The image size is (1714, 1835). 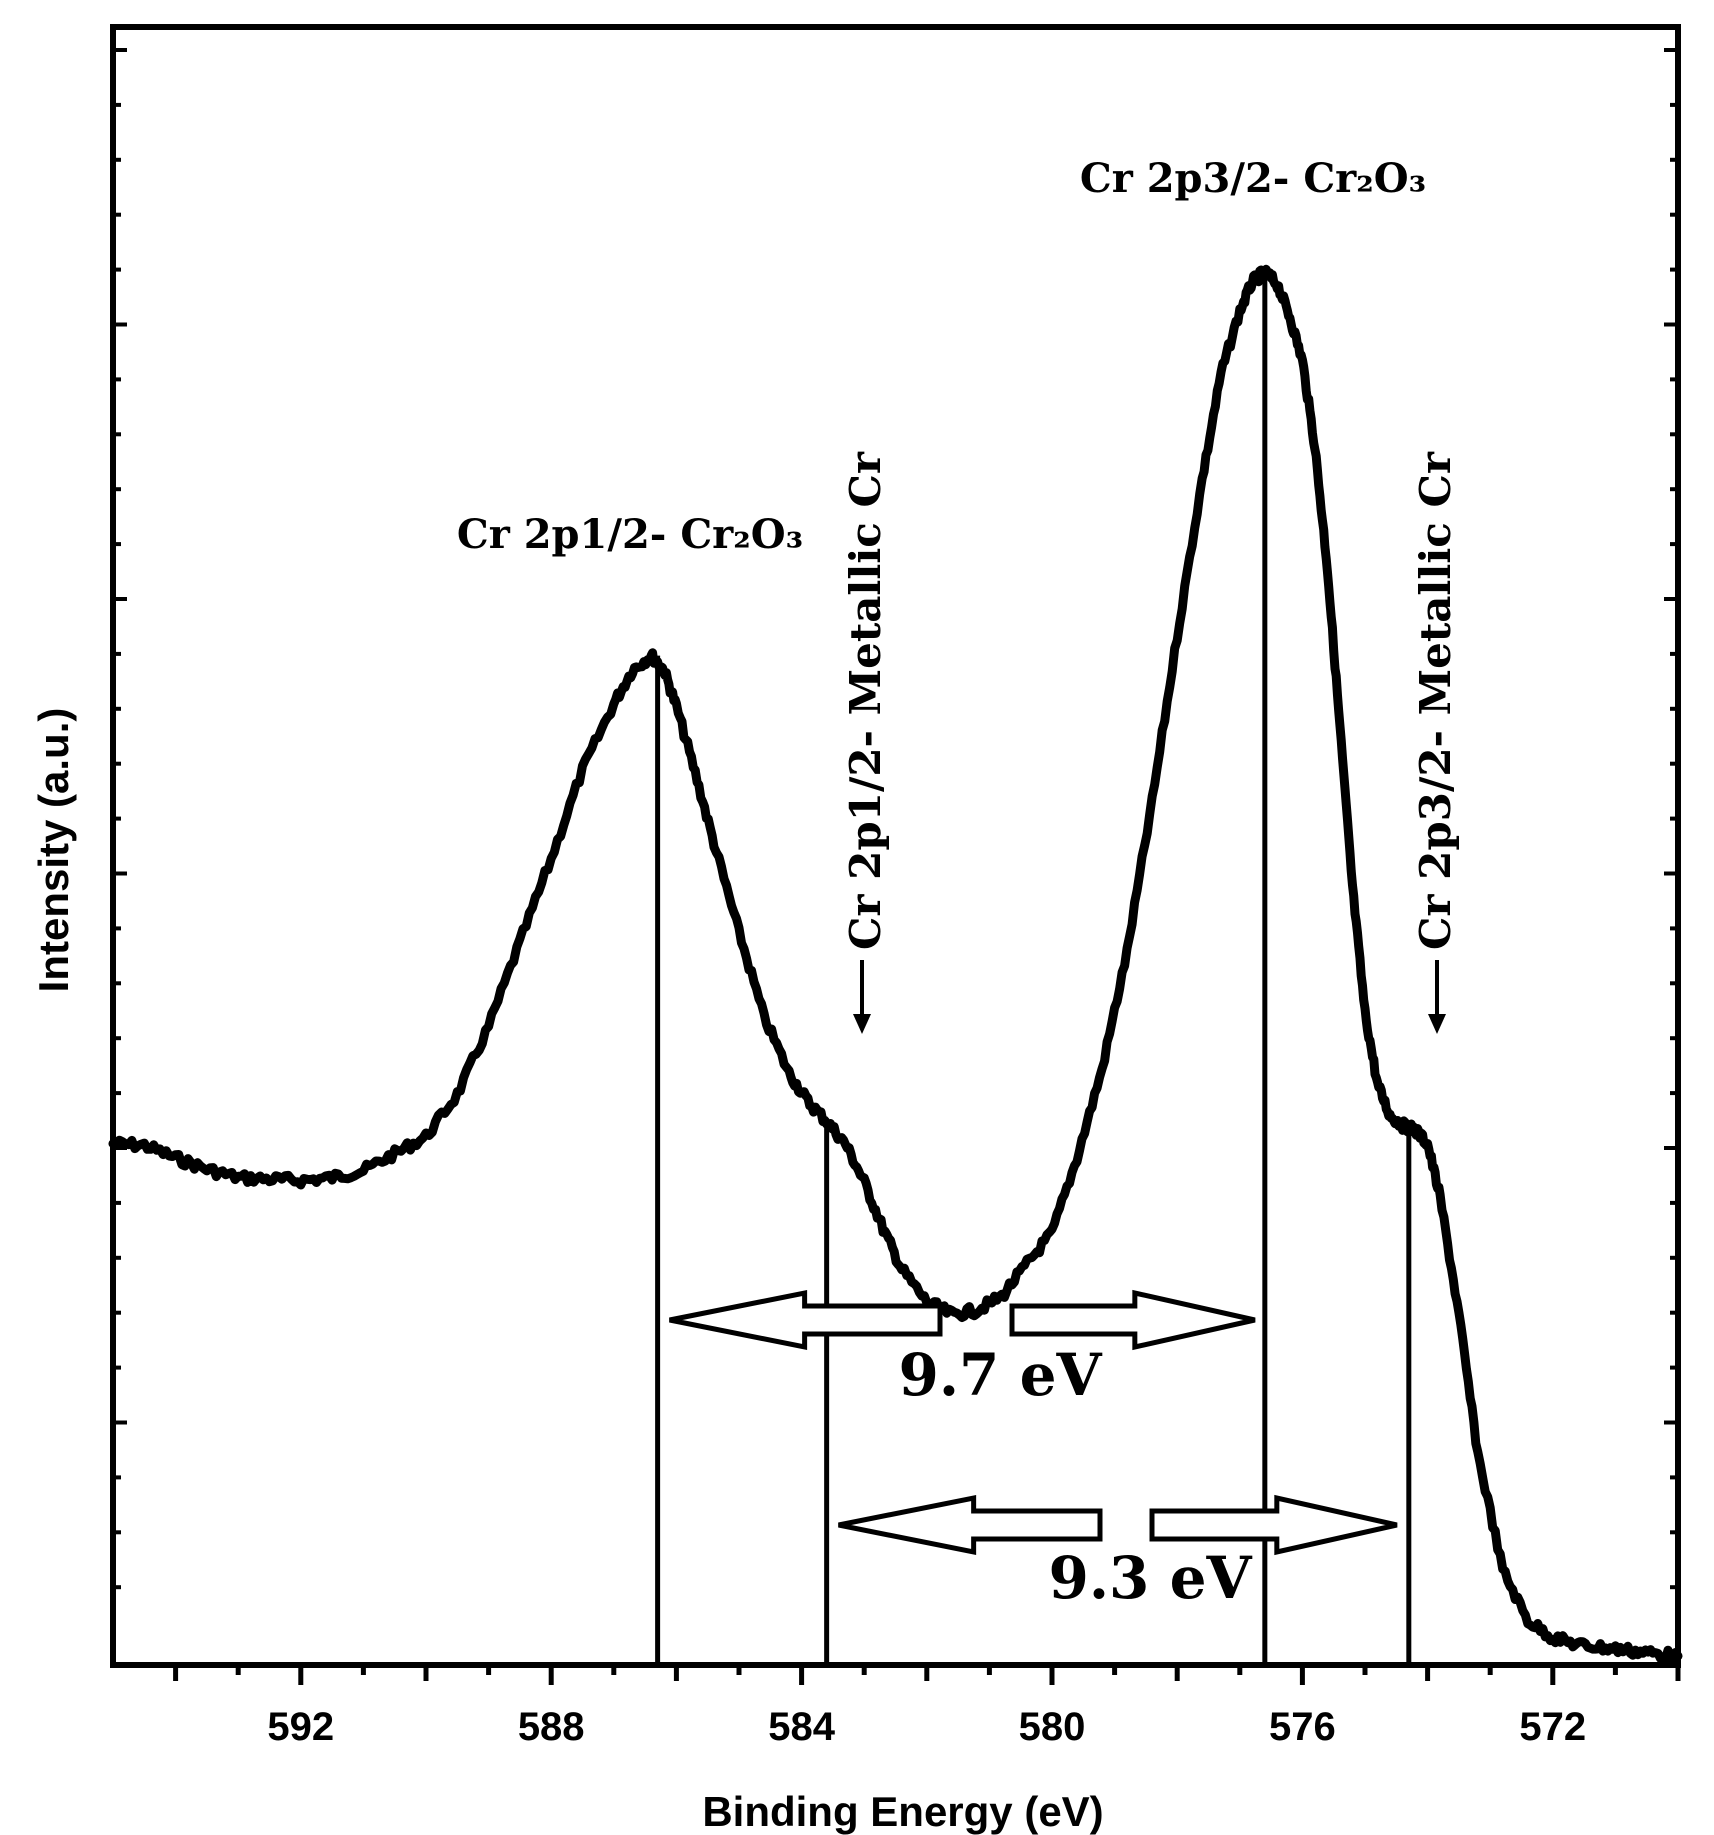 I want to click on x-tick-label: 588, so click(x=551, y=1727).